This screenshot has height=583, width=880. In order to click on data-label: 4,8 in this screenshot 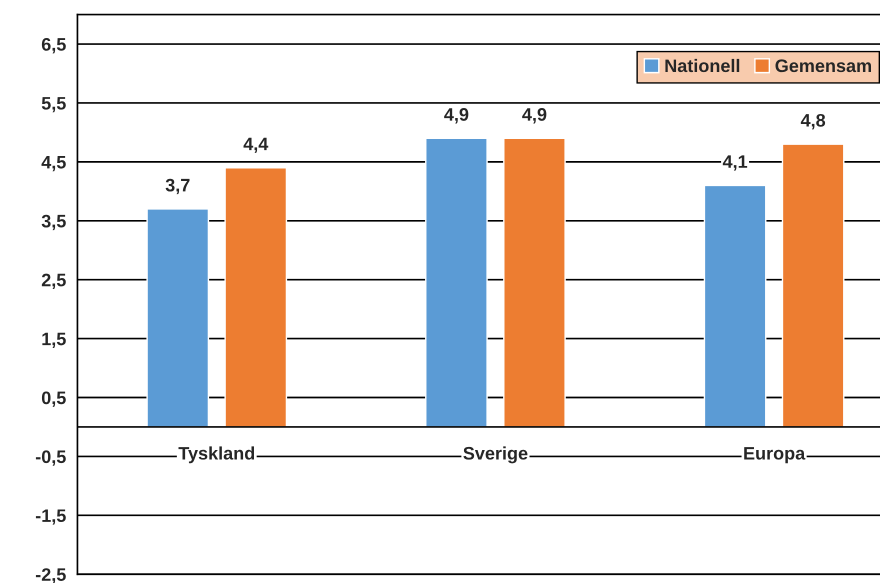, I will do `click(813, 122)`.